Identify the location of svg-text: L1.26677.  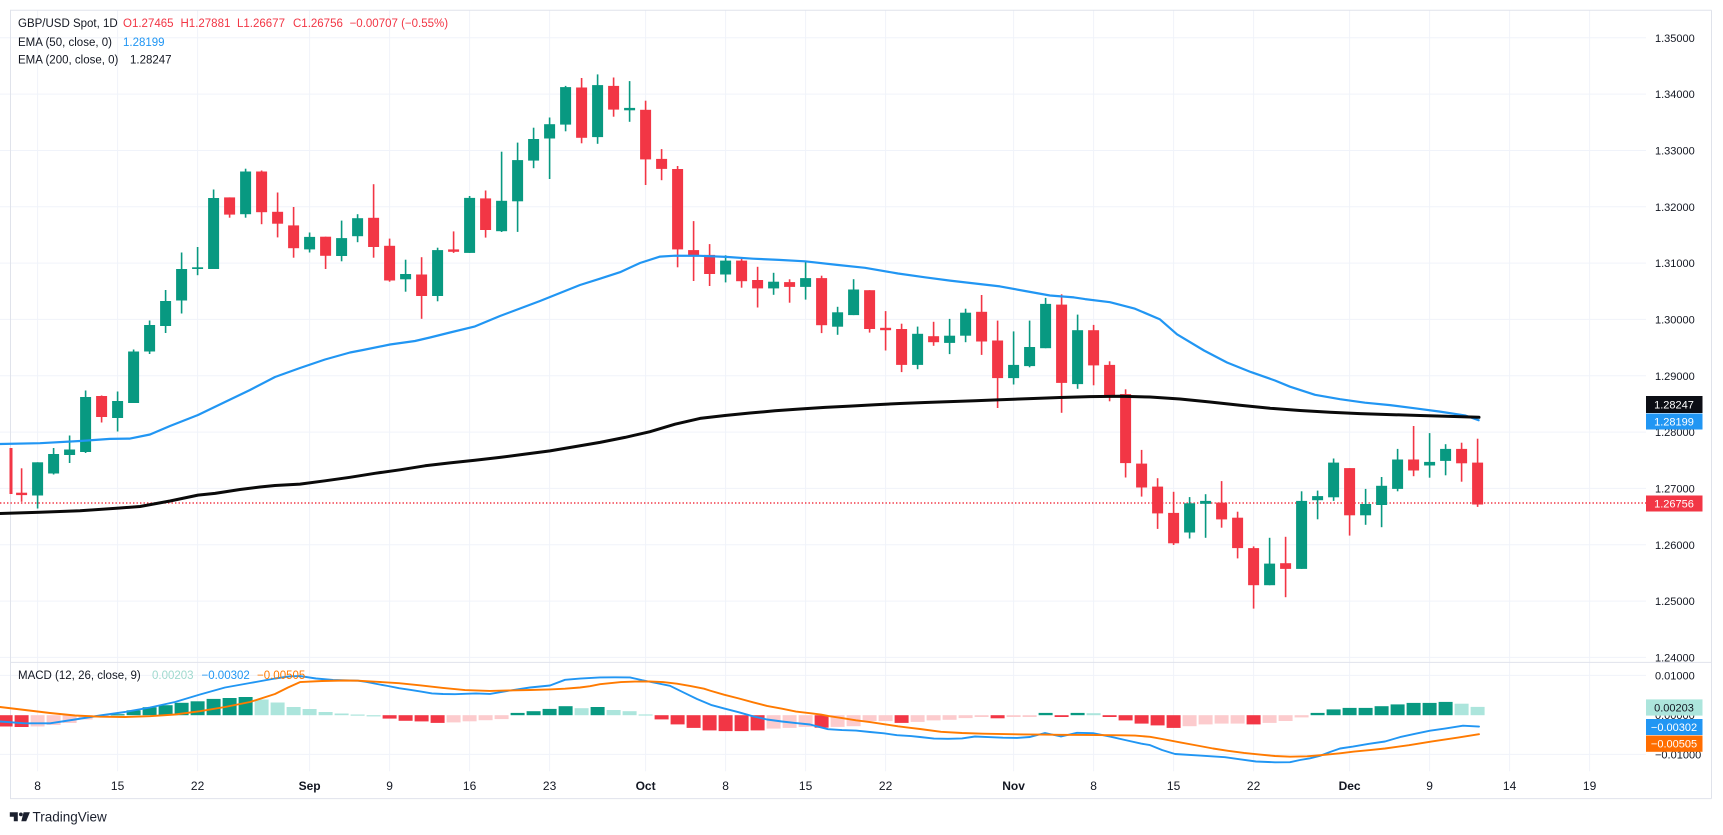
(261, 24).